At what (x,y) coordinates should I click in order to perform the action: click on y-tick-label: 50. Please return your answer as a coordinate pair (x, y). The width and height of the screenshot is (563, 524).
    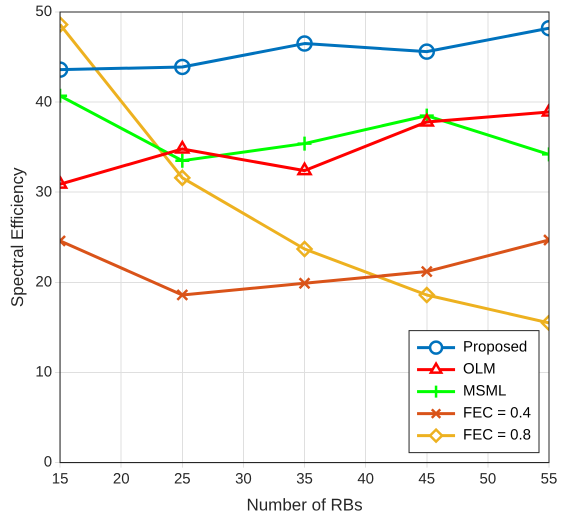
    Looking at the image, I should click on (43, 11).